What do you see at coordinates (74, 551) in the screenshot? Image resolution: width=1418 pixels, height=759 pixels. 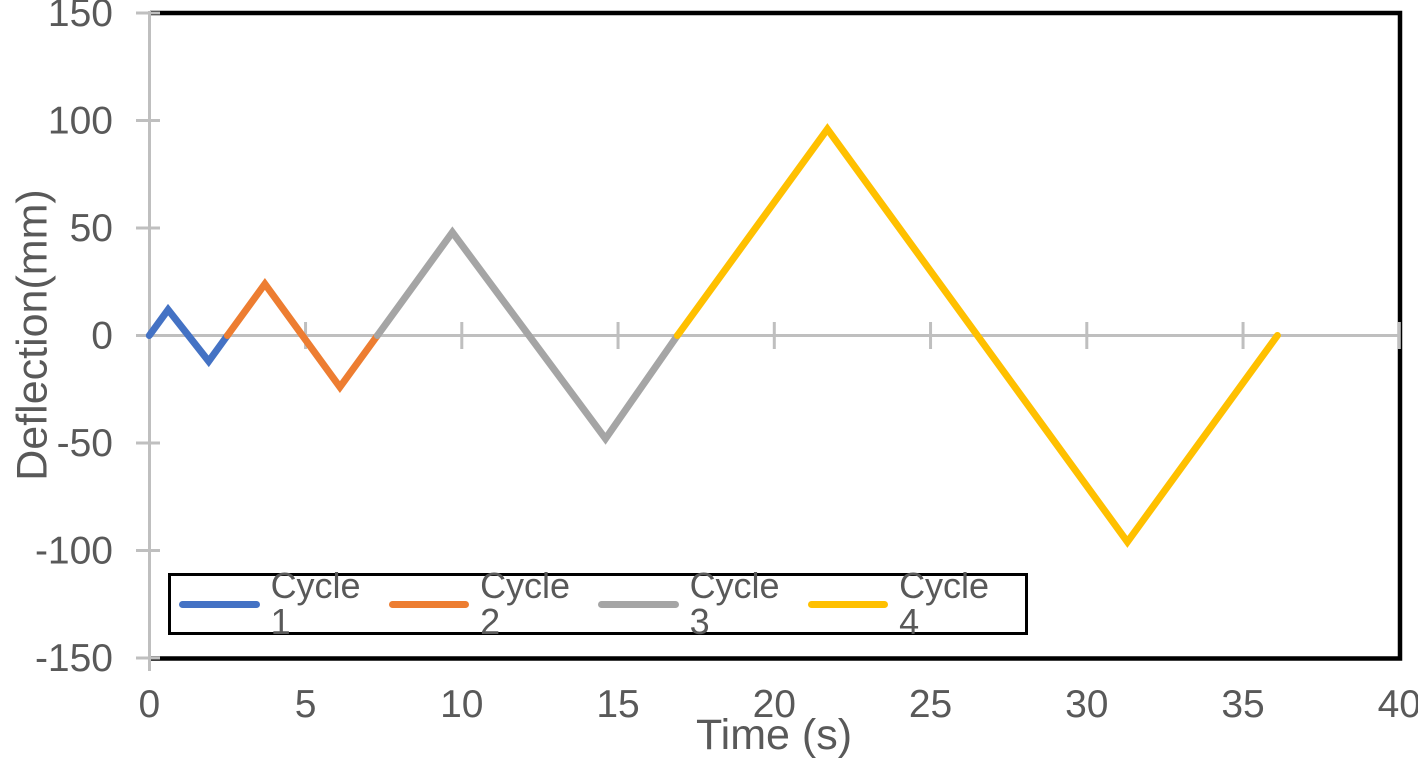 I see `y-tick-label: -100` at bounding box center [74, 551].